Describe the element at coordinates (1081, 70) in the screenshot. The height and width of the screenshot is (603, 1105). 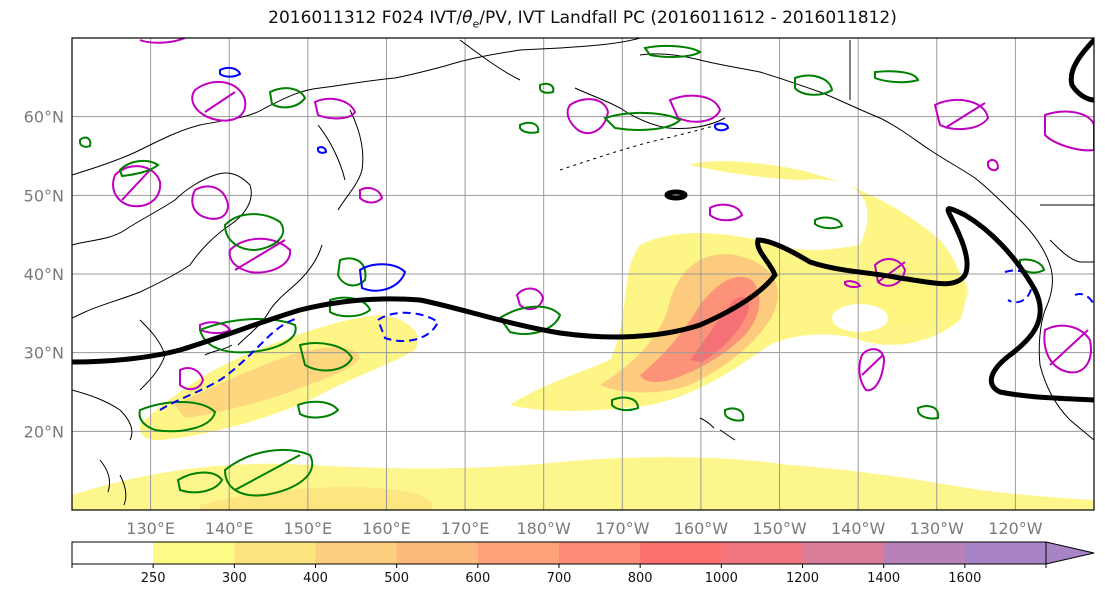
I see `landfall-north-curve` at that location.